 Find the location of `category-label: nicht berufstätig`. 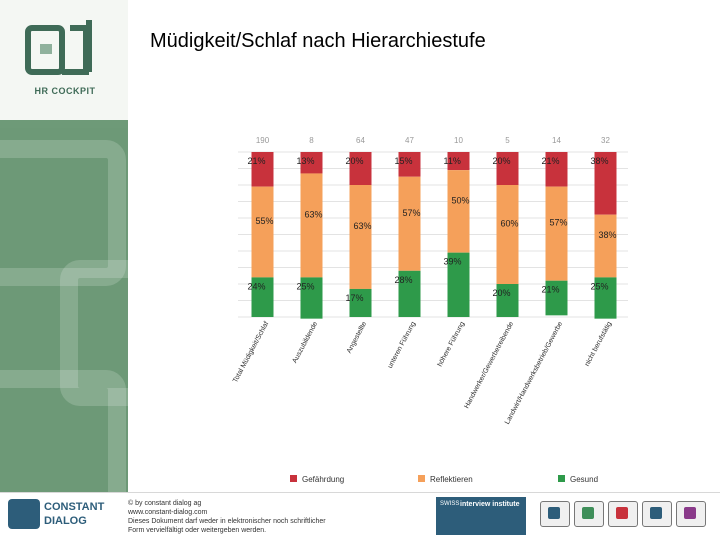

category-label: nicht berufstätig is located at coordinates (598, 344).